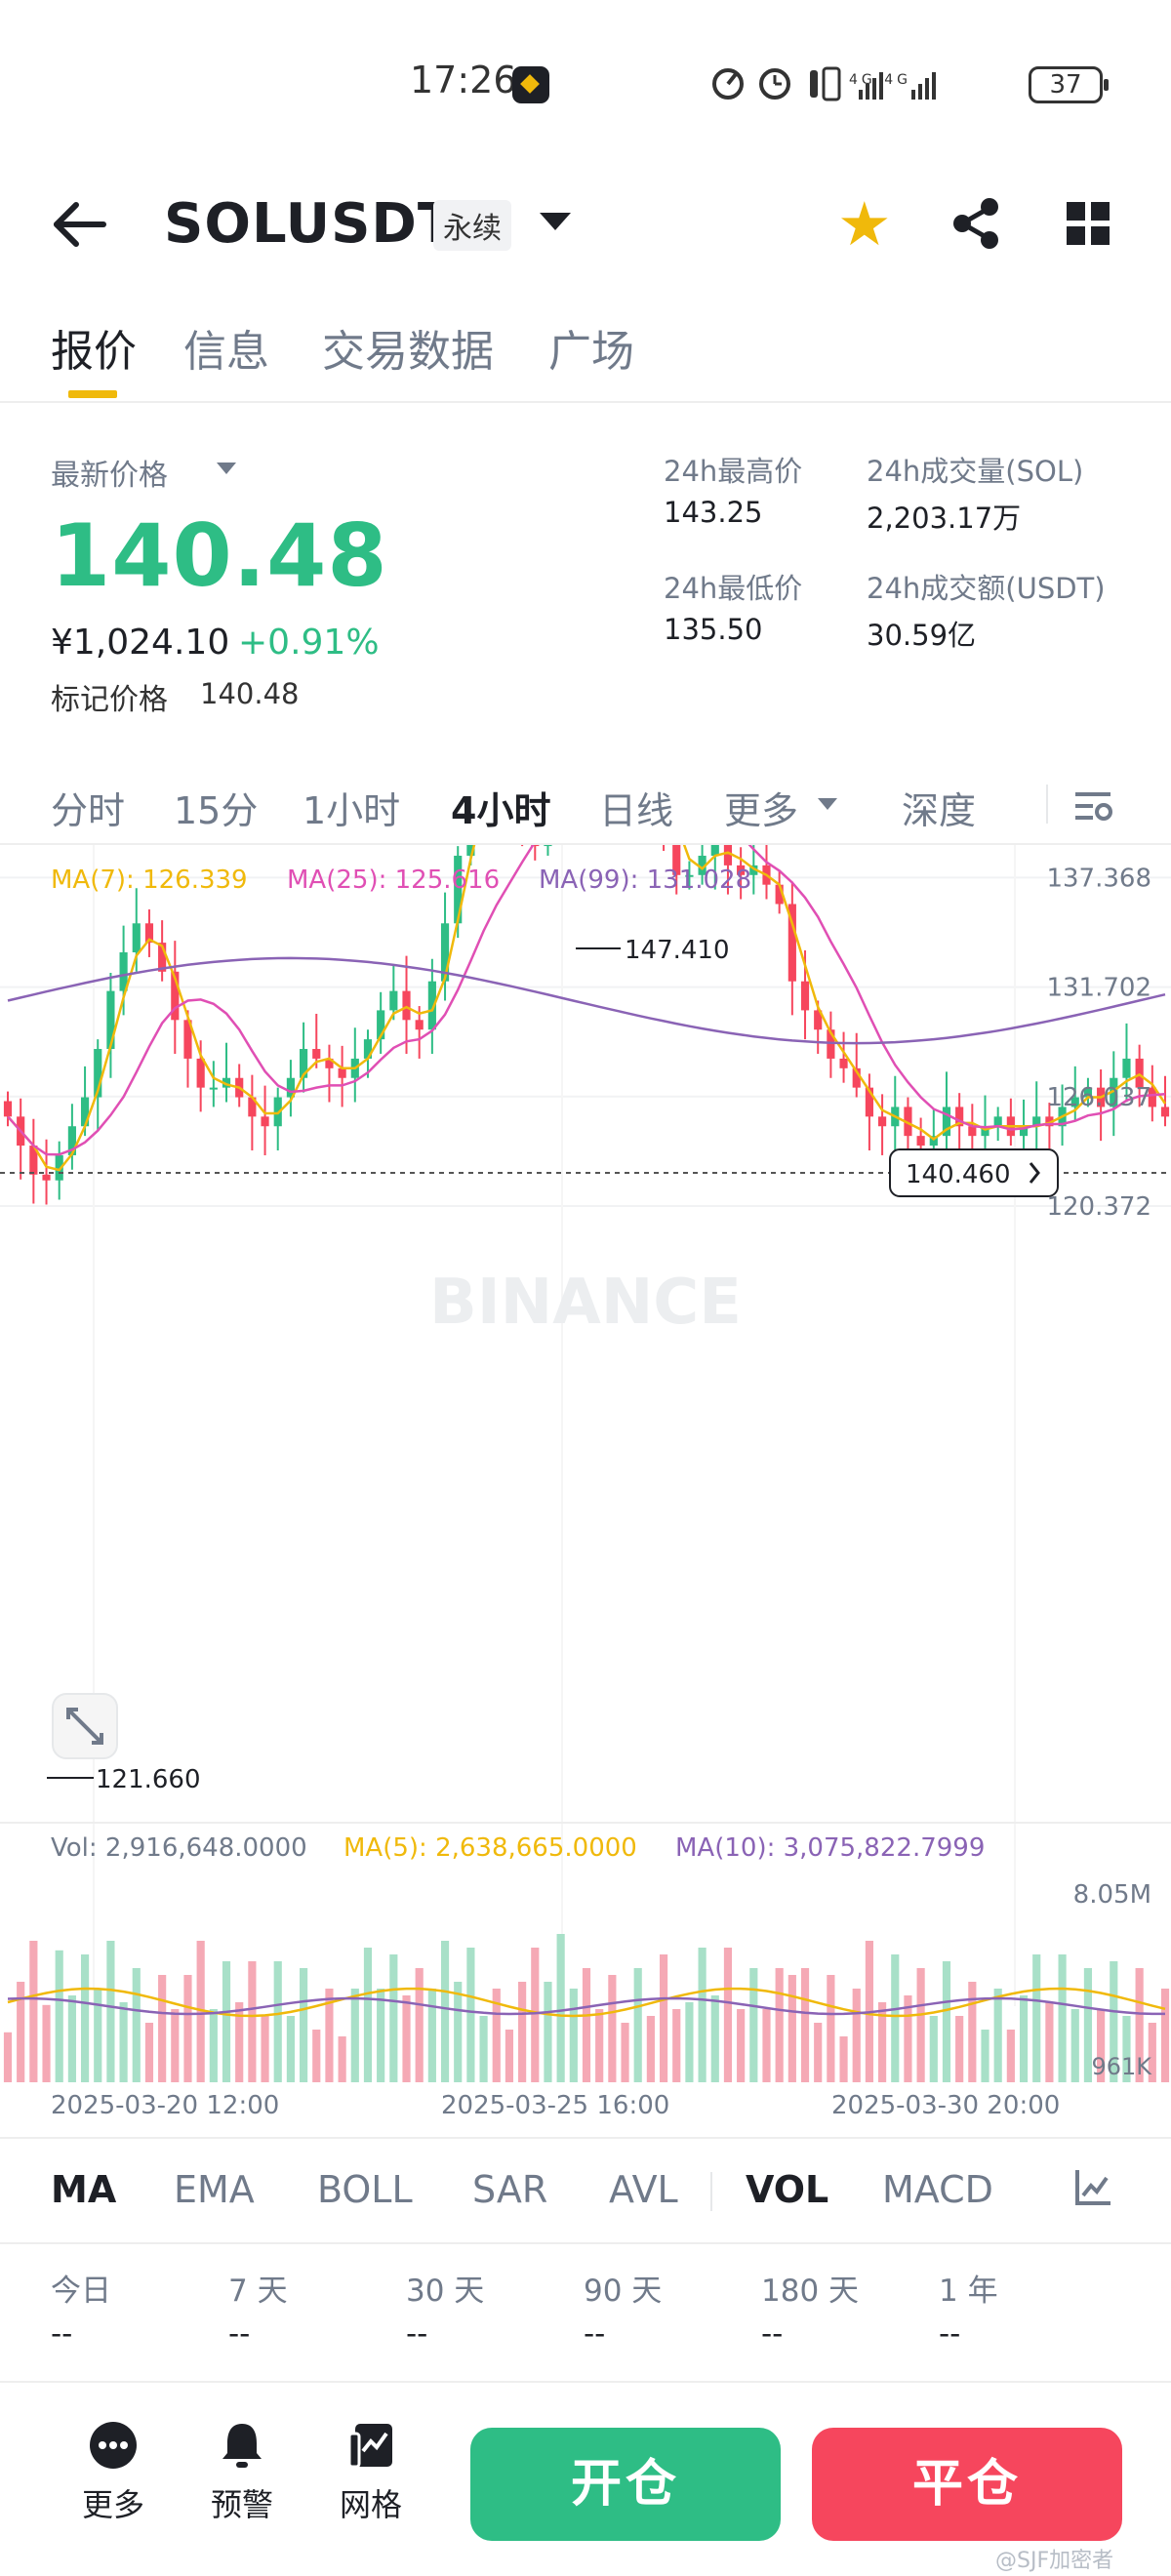 Image resolution: width=1171 pixels, height=2576 pixels. I want to click on time-axis-label: 2025-03-20 12:00, so click(165, 2105).